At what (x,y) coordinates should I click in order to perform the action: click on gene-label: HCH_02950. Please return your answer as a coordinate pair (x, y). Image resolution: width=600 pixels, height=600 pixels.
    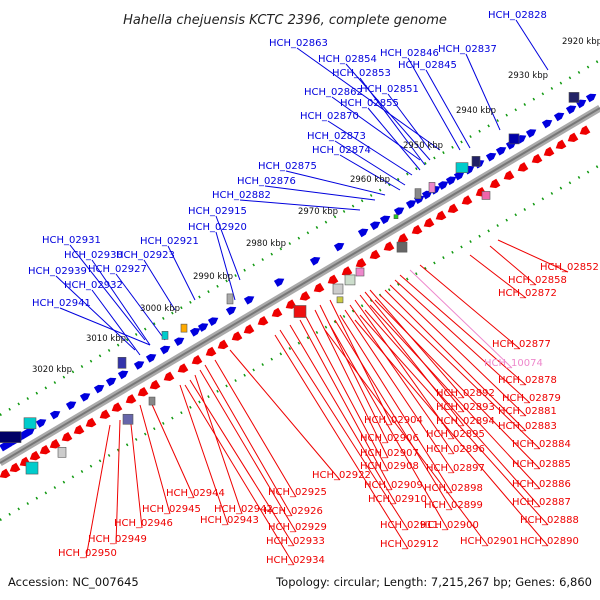
    Looking at the image, I should click on (87, 553).